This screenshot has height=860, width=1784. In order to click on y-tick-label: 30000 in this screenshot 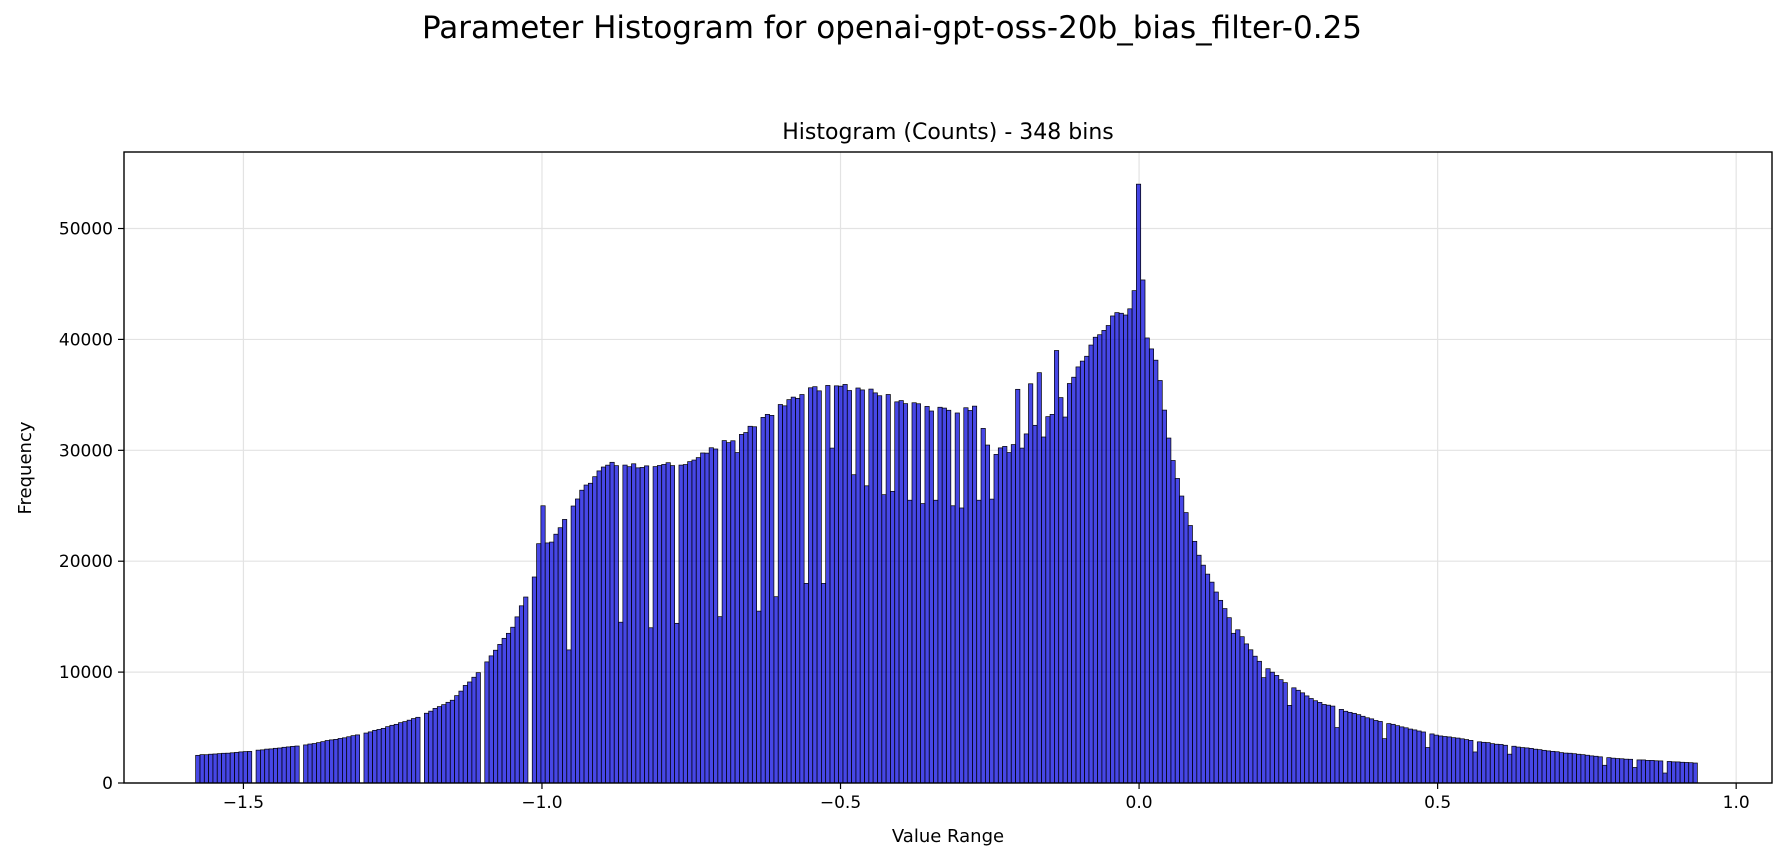, I will do `click(86, 451)`.